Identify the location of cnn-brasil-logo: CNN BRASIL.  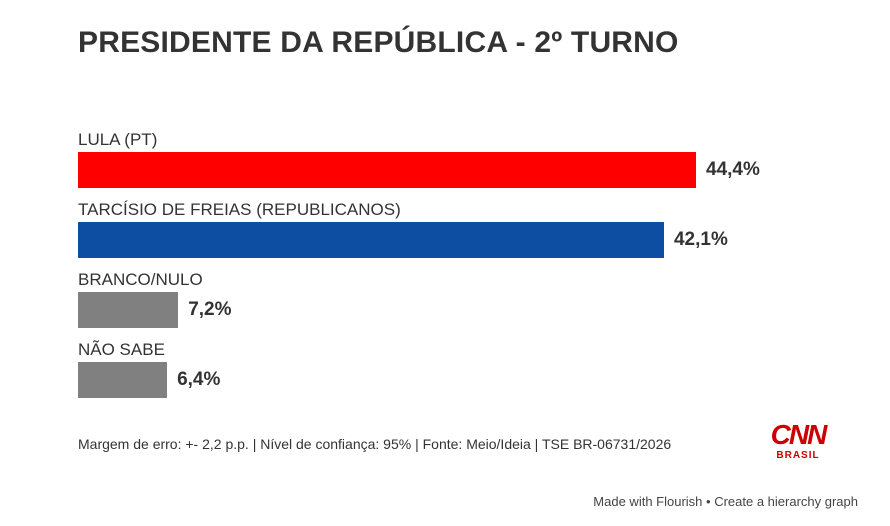
(798, 443).